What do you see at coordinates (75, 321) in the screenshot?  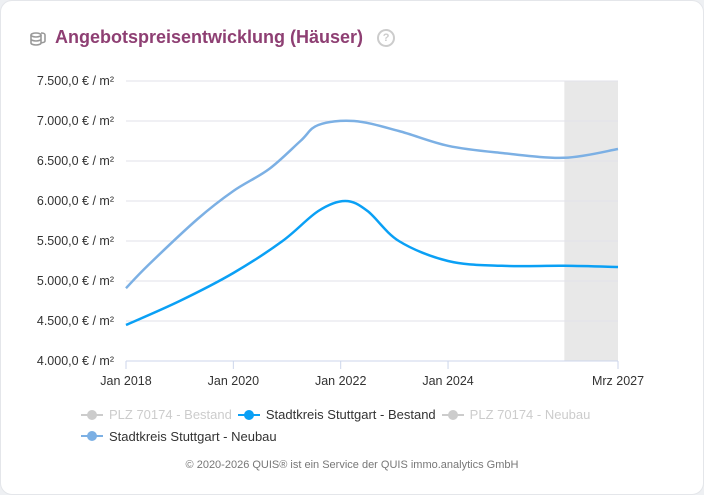 I see `y-tick-label: 4.500,0 € / m²` at bounding box center [75, 321].